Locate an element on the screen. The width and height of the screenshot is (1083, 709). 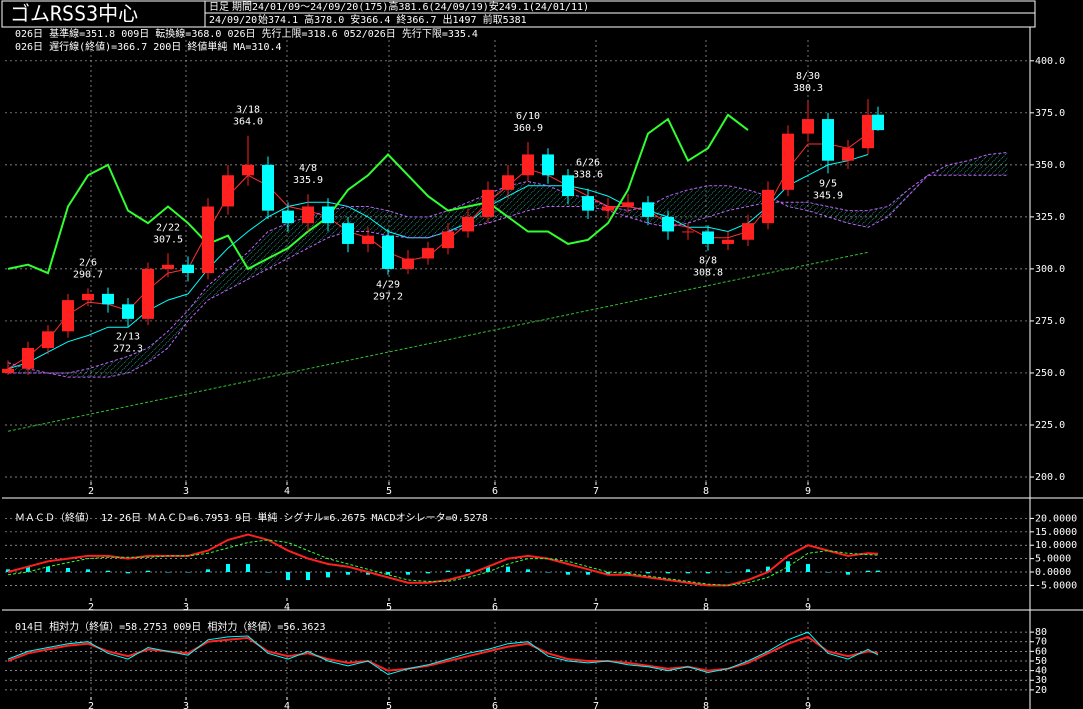
y-tick-label: 10.0000 is located at coordinates (1056, 545).